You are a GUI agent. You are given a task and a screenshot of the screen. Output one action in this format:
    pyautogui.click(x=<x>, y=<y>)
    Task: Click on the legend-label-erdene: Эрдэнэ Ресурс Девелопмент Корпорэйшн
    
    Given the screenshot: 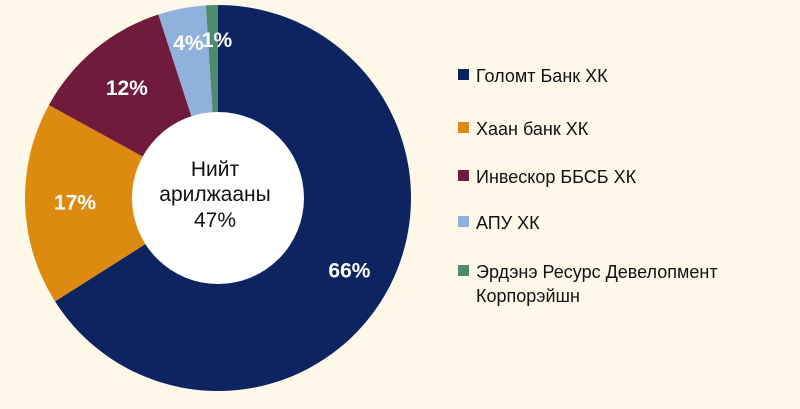 What is the action you would take?
    pyautogui.click(x=597, y=284)
    